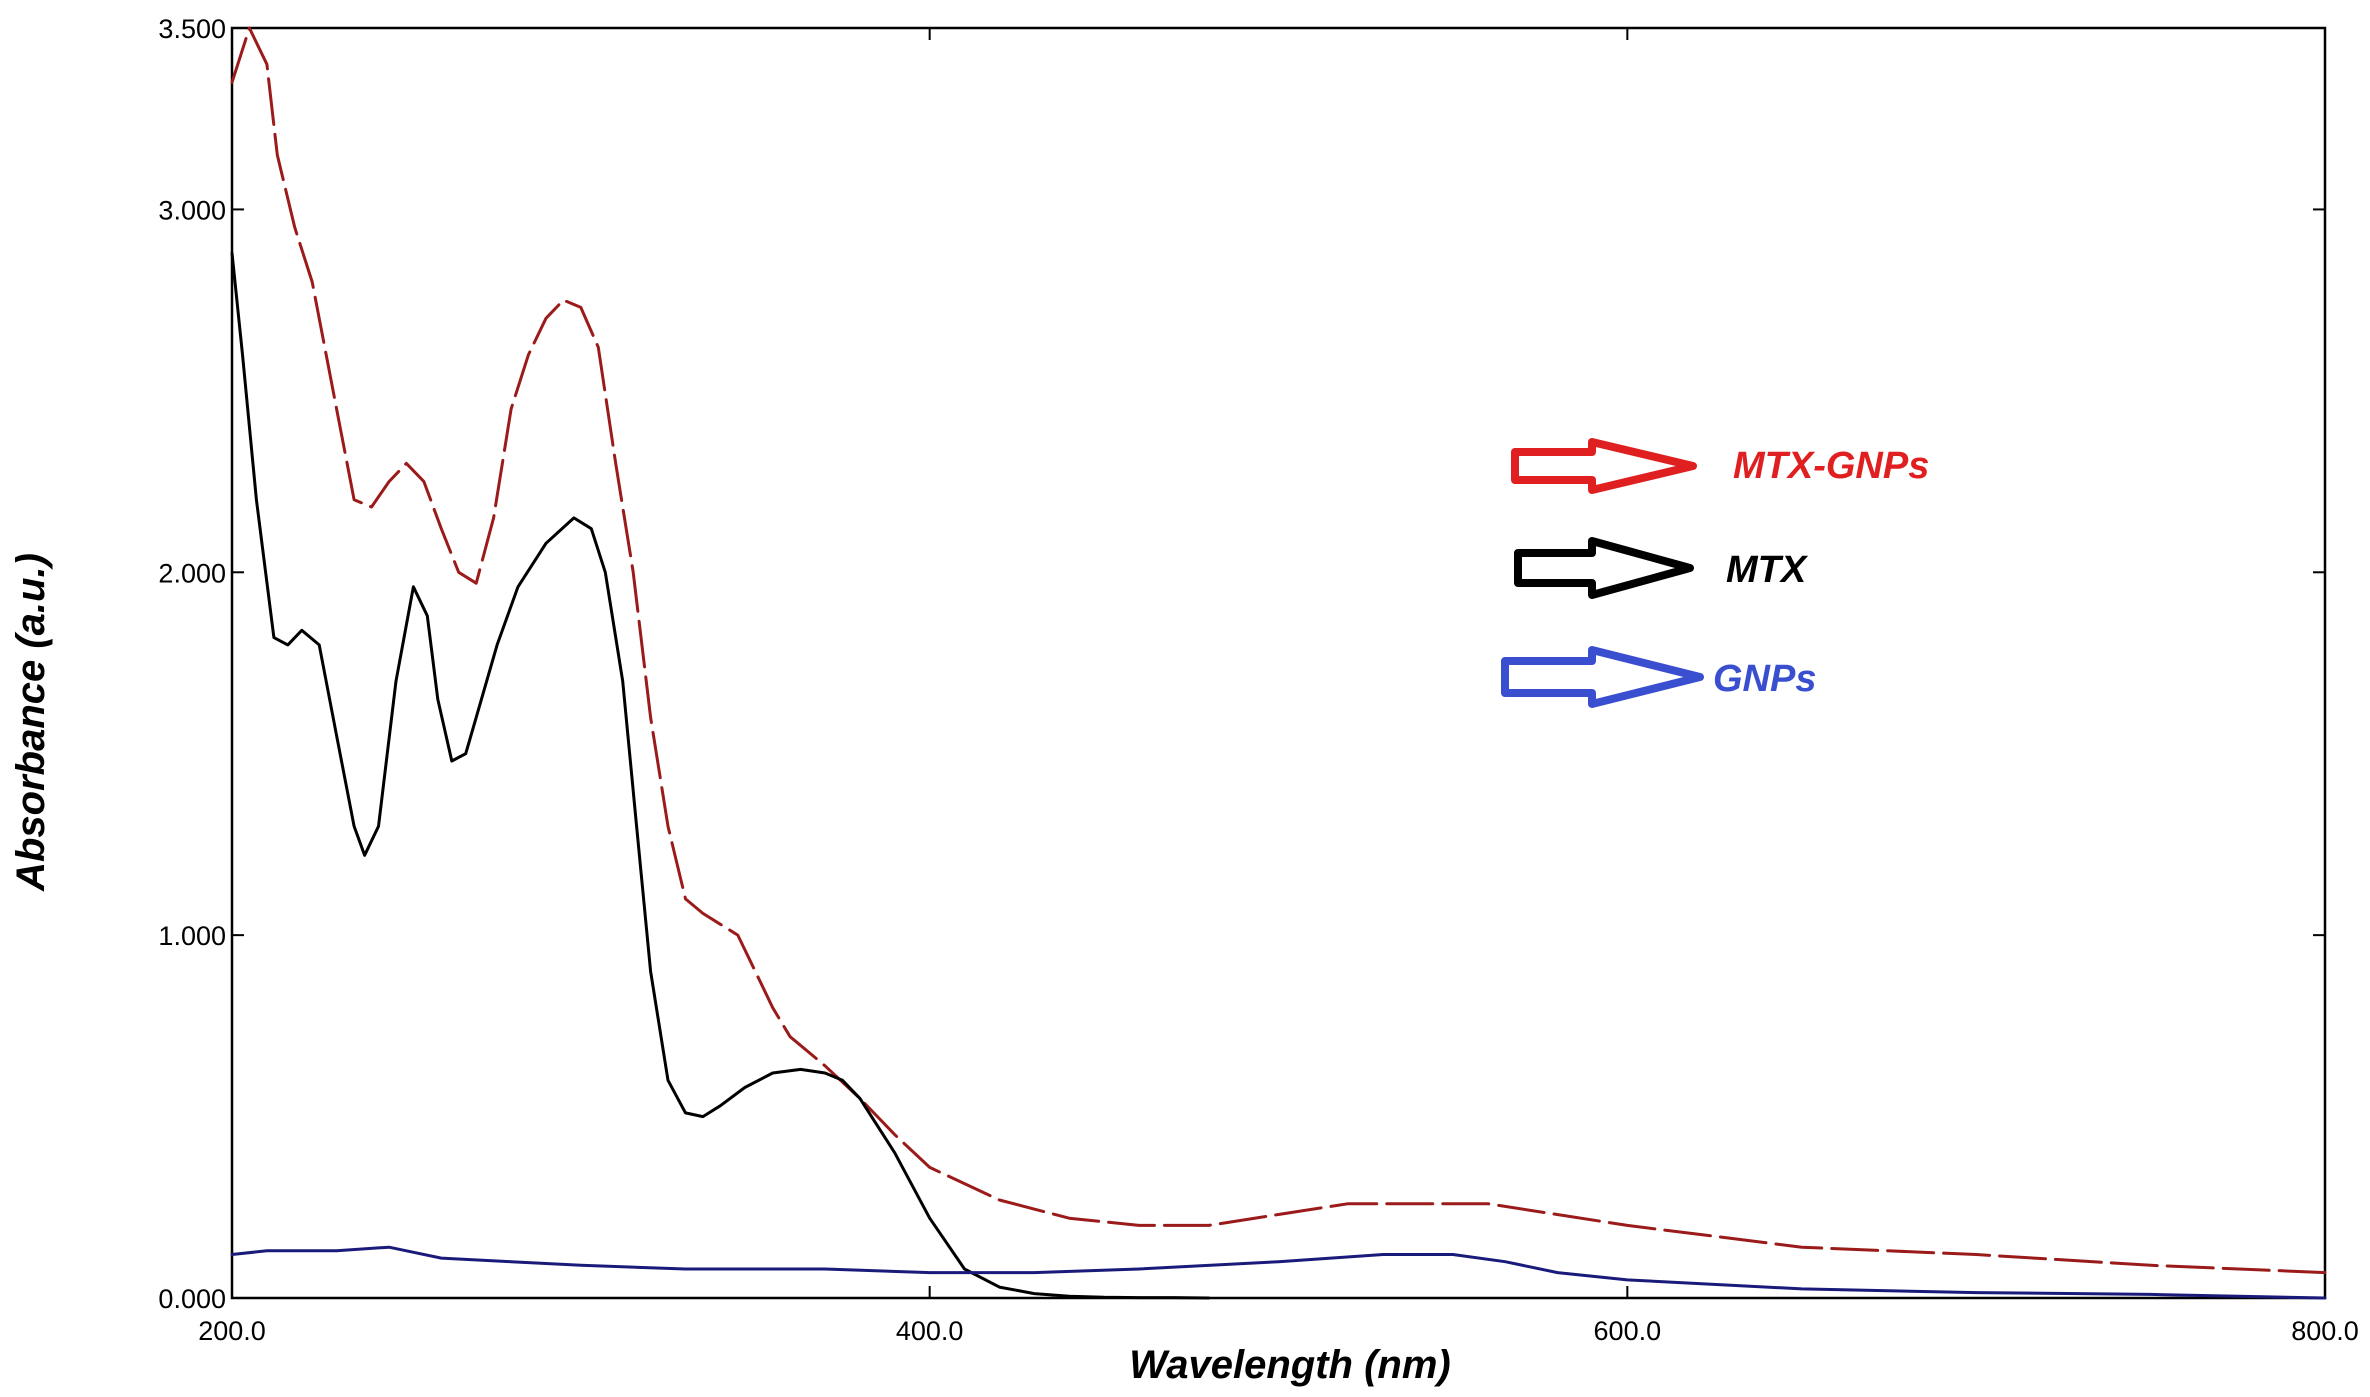  Describe the element at coordinates (192, 29) in the screenshot. I see `y-tick-label: 3.500` at that location.